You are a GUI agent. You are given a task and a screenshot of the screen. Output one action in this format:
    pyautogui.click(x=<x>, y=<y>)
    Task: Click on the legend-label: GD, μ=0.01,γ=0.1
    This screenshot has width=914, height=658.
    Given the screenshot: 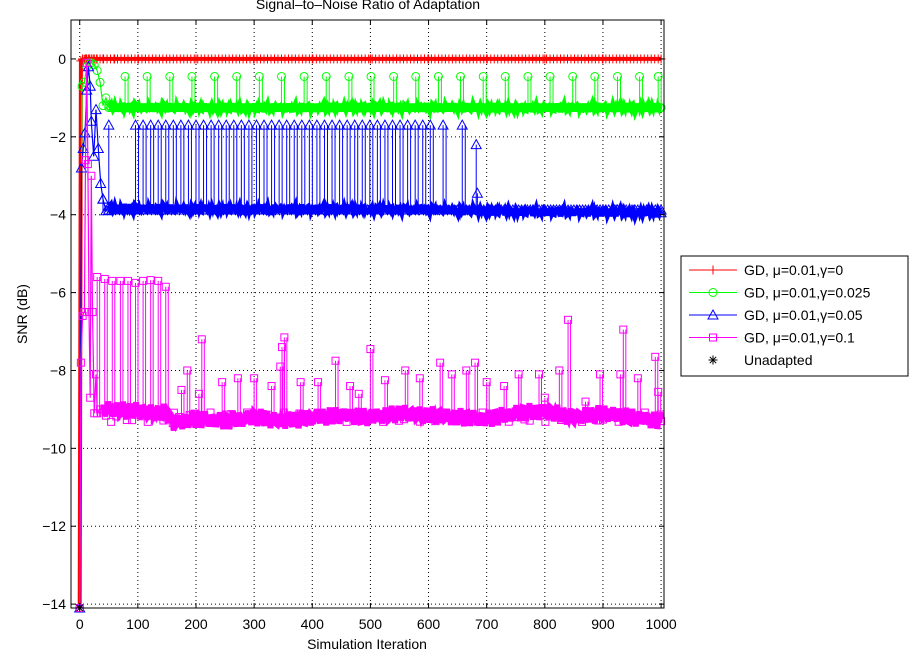 What is the action you would take?
    pyautogui.click(x=799, y=338)
    